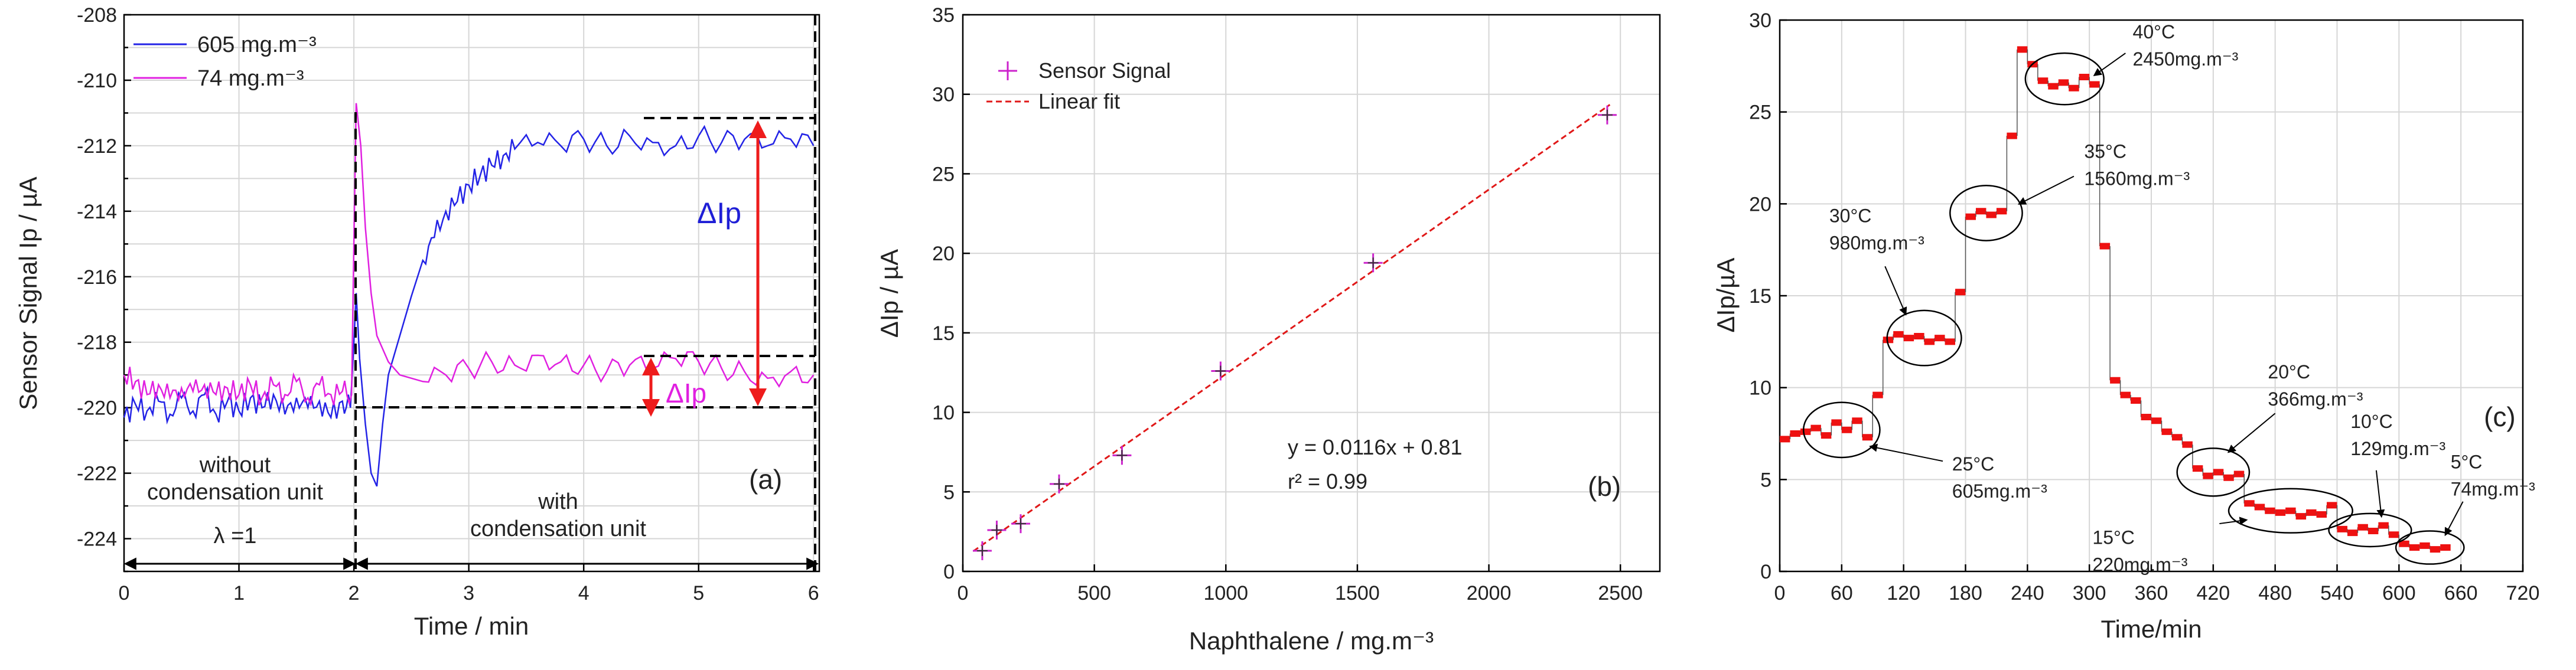  What do you see at coordinates (468, 593) in the screenshot?
I see `a-xtick-label: 3` at bounding box center [468, 593].